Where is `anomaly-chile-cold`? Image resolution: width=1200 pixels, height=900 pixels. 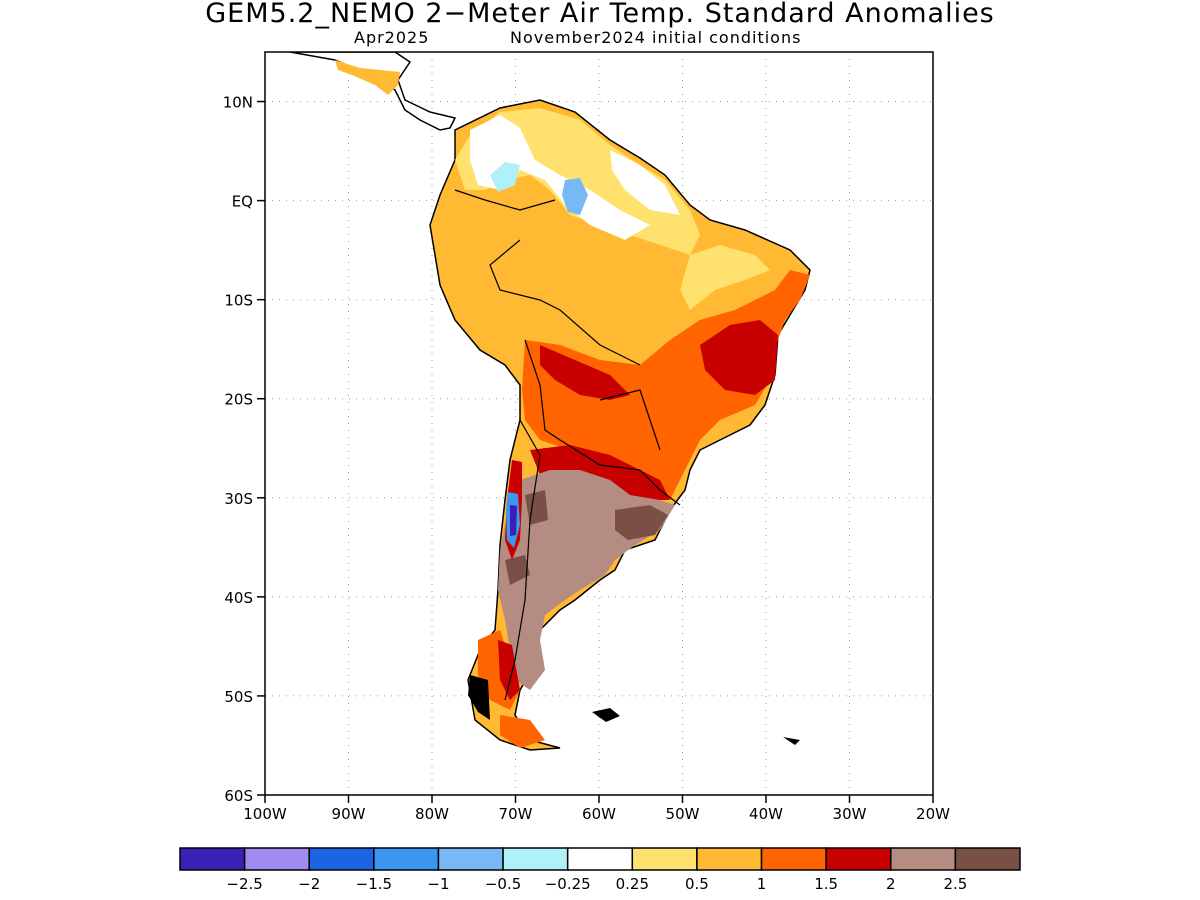
anomaly-chile-cold is located at coordinates (513, 520).